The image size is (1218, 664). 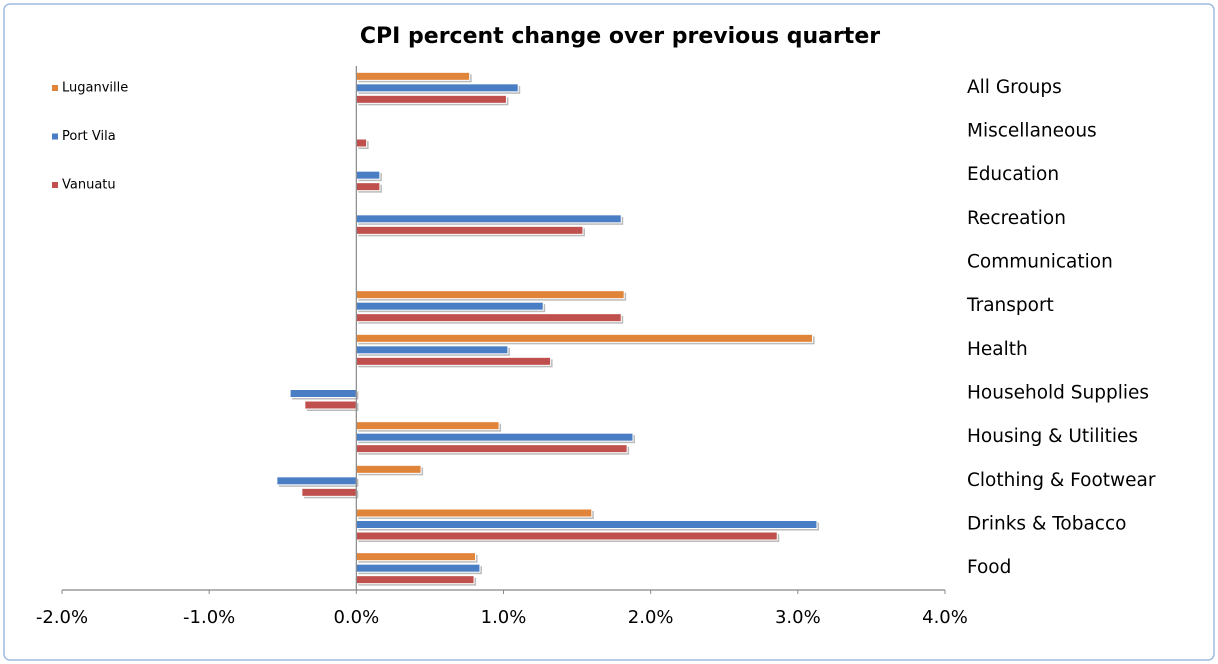 I want to click on category-label: Clothing & Footwear, so click(x=1061, y=480).